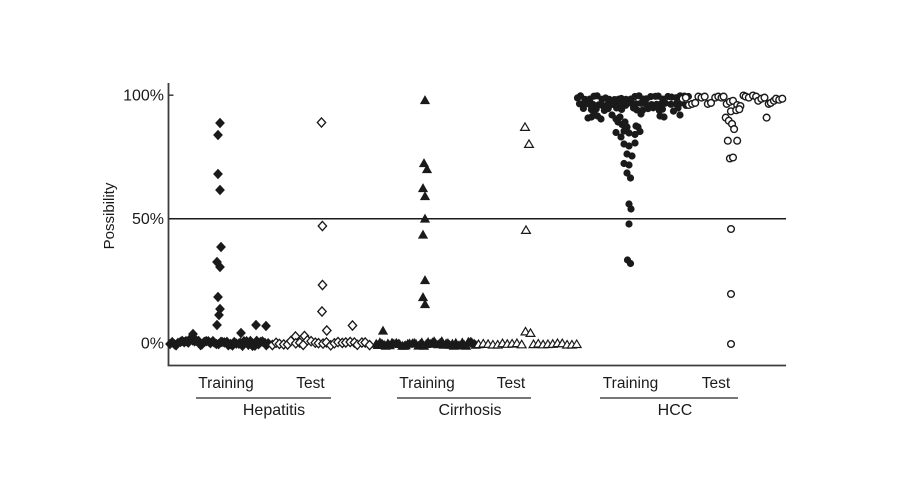 The height and width of the screenshot is (500, 900). I want to click on svg-text: 0%, so click(152, 344).